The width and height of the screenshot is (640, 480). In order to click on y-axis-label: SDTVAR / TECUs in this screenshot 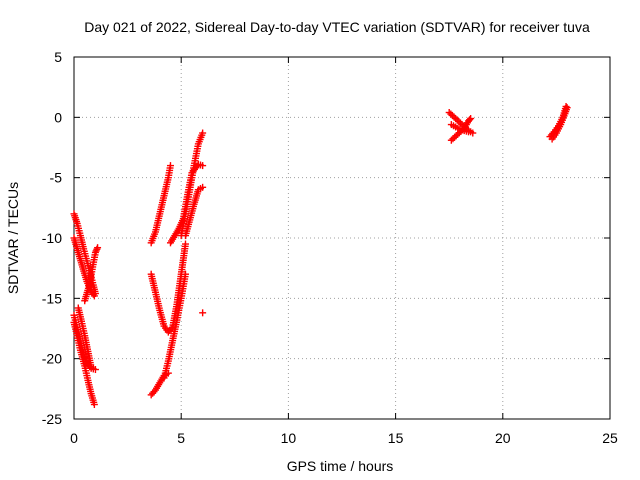, I will do `click(13, 238)`.